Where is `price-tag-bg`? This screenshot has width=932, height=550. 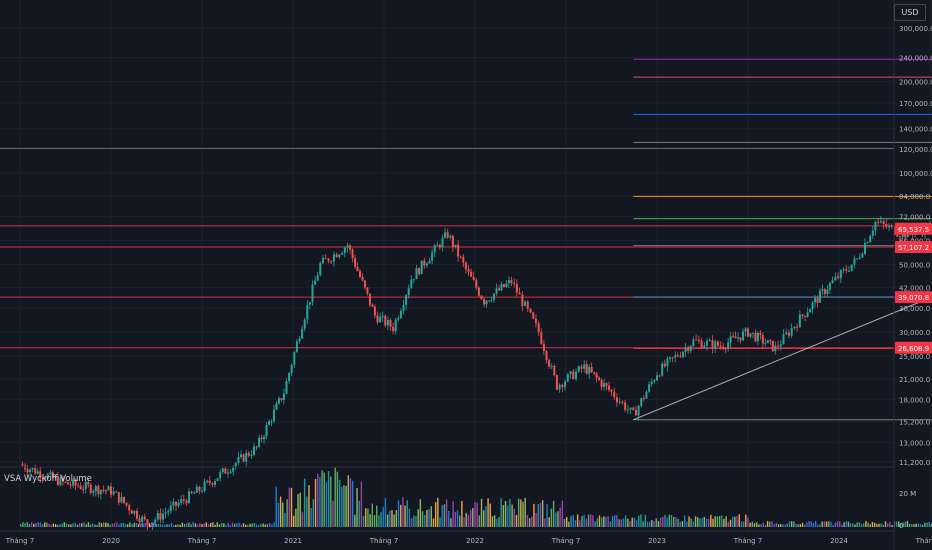
price-tag-bg is located at coordinates (913, 297).